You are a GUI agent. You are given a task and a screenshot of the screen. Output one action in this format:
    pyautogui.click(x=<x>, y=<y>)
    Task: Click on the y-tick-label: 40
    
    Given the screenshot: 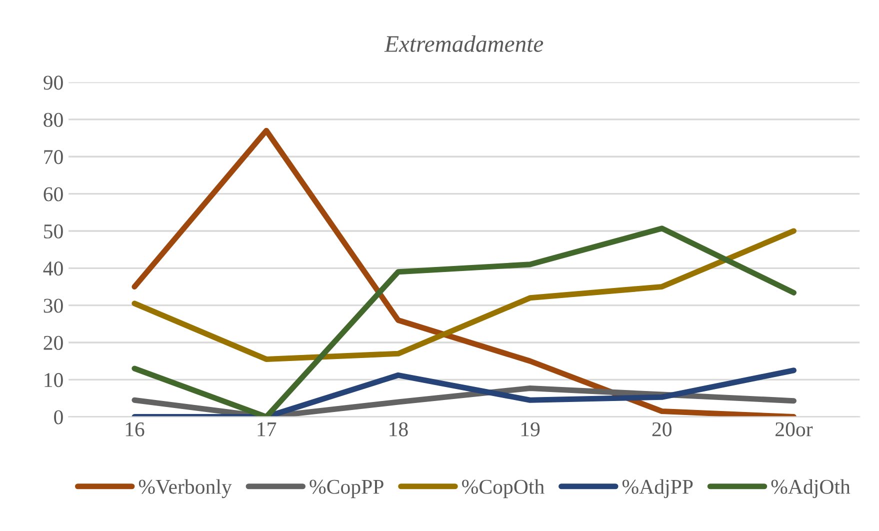 What is the action you would take?
    pyautogui.click(x=53, y=269)
    